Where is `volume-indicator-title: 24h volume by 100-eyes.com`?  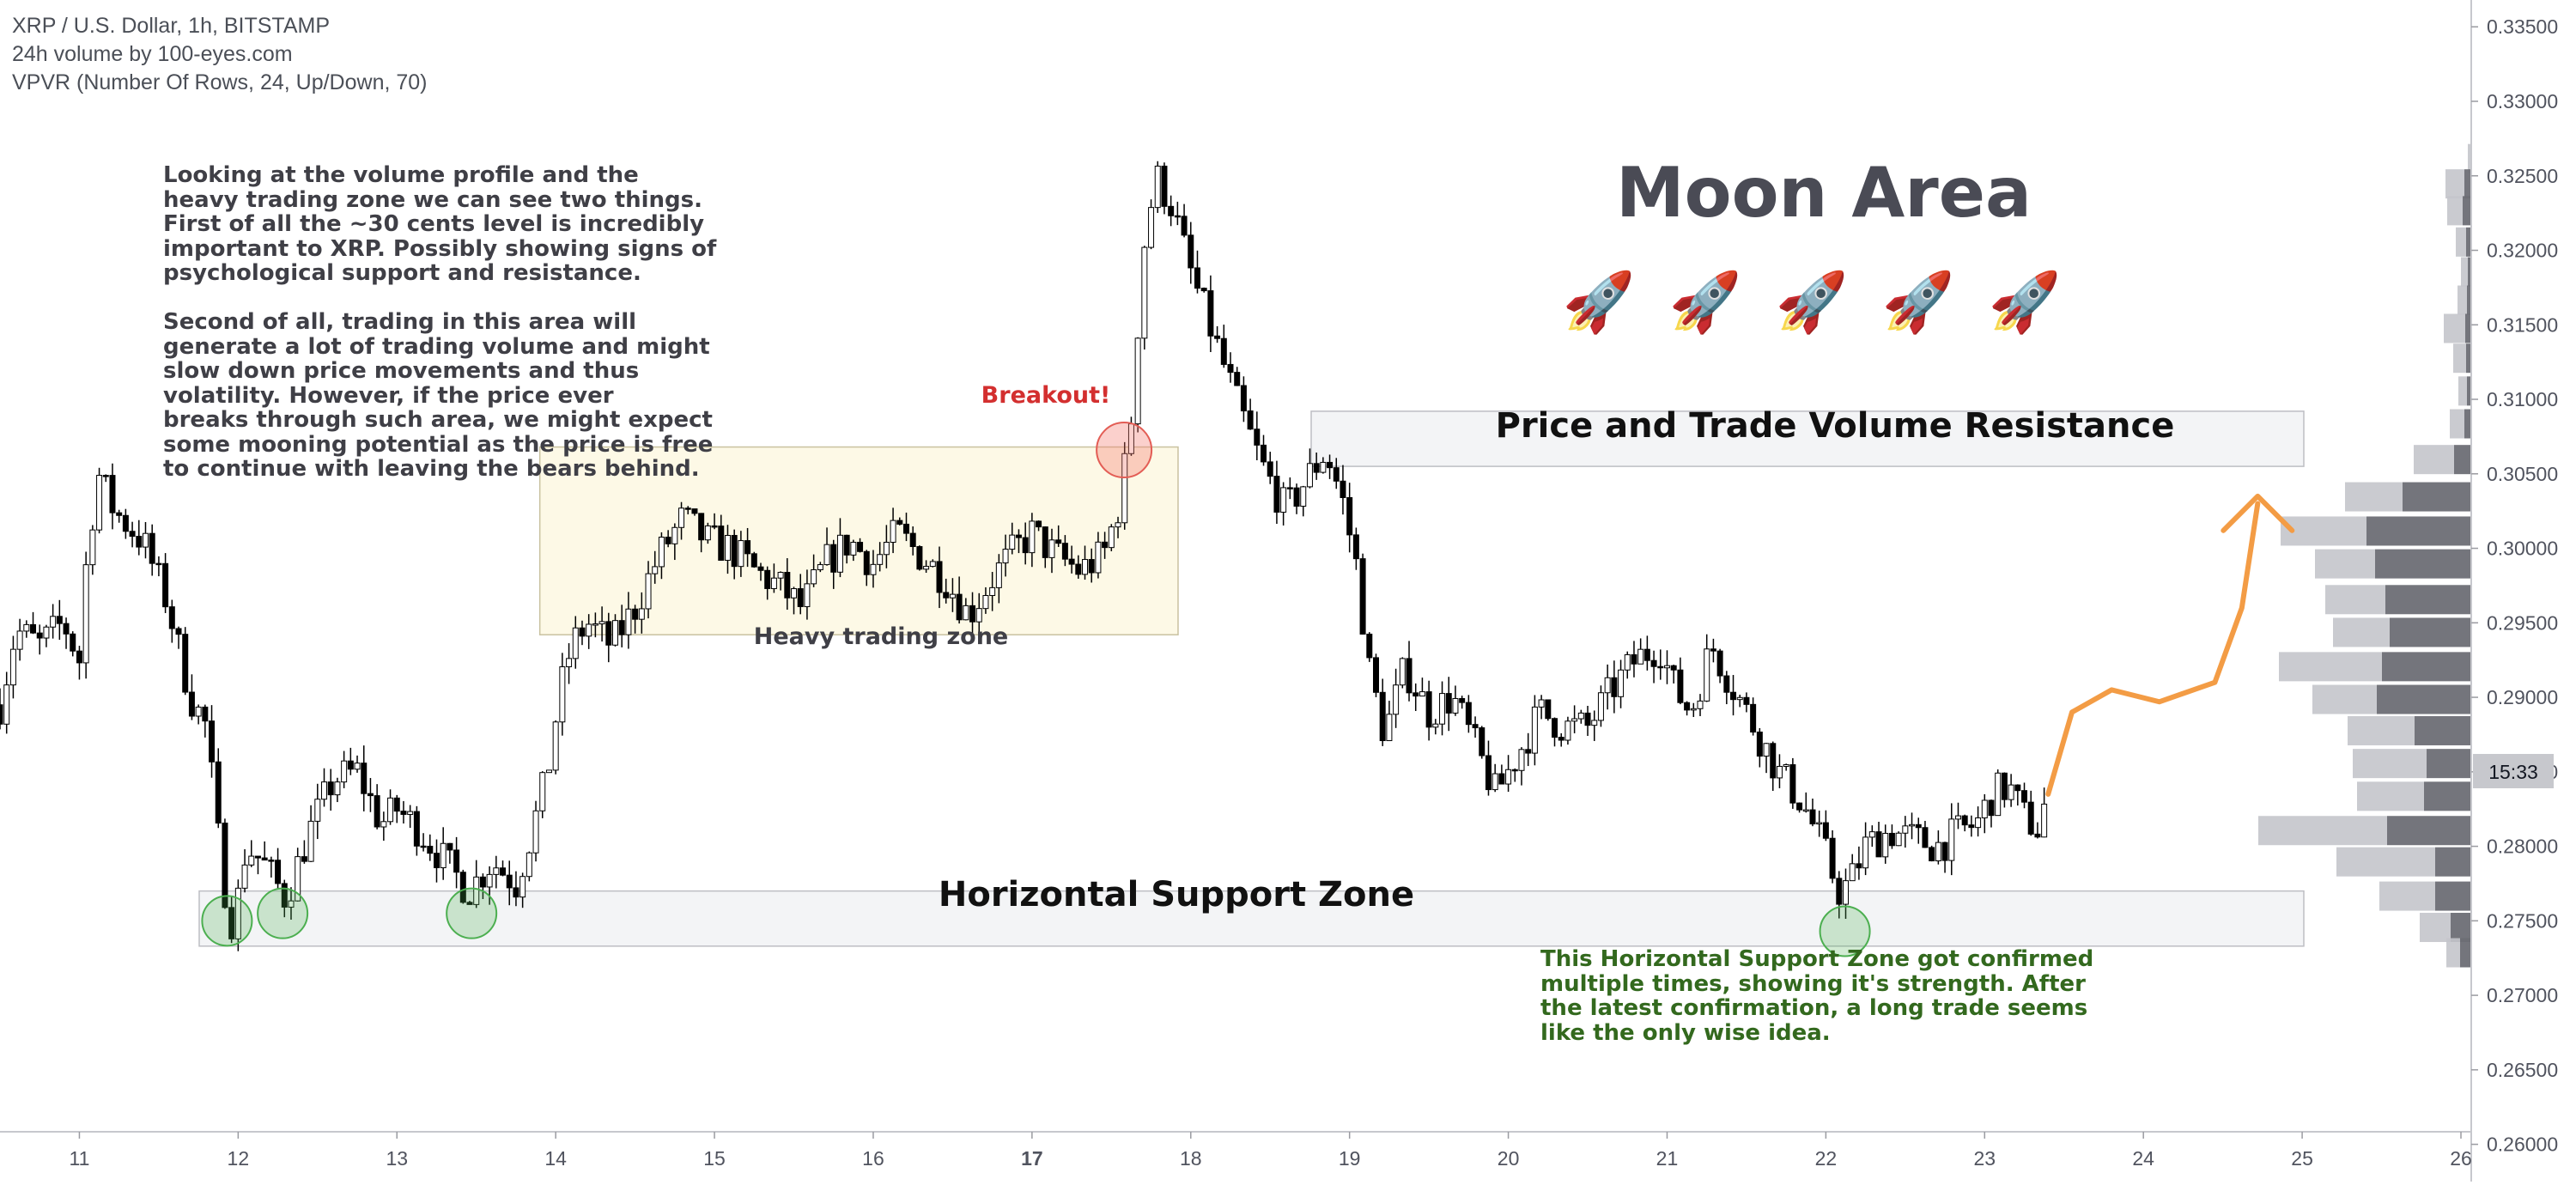 volume-indicator-title: 24h volume by 100-eyes.com is located at coordinates (153, 54).